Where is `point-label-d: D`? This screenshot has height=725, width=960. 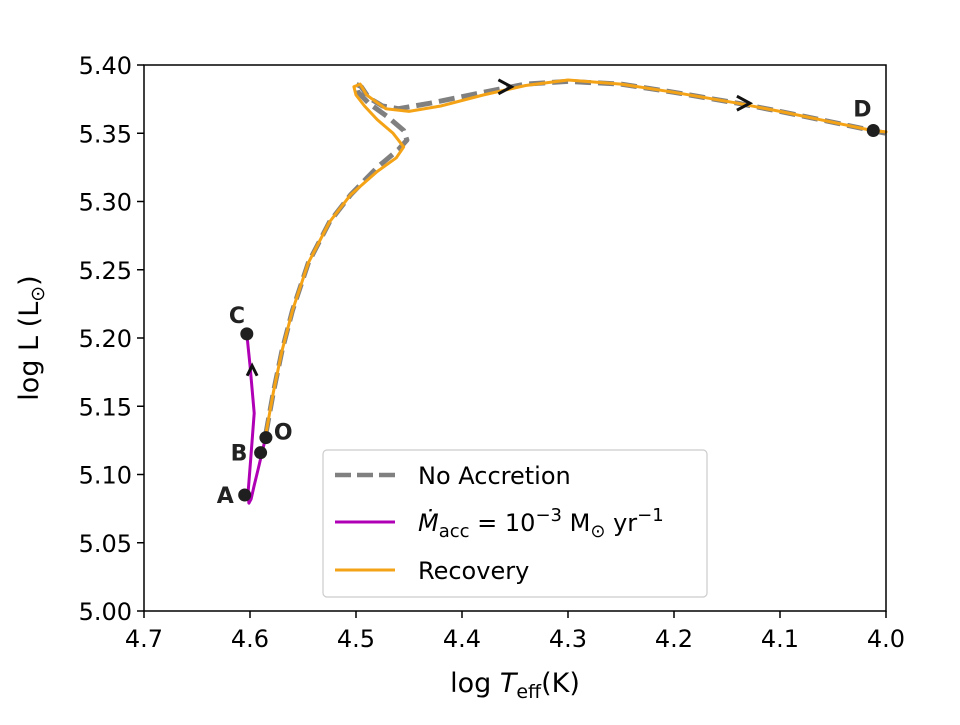
point-label-d: D is located at coordinates (862, 110).